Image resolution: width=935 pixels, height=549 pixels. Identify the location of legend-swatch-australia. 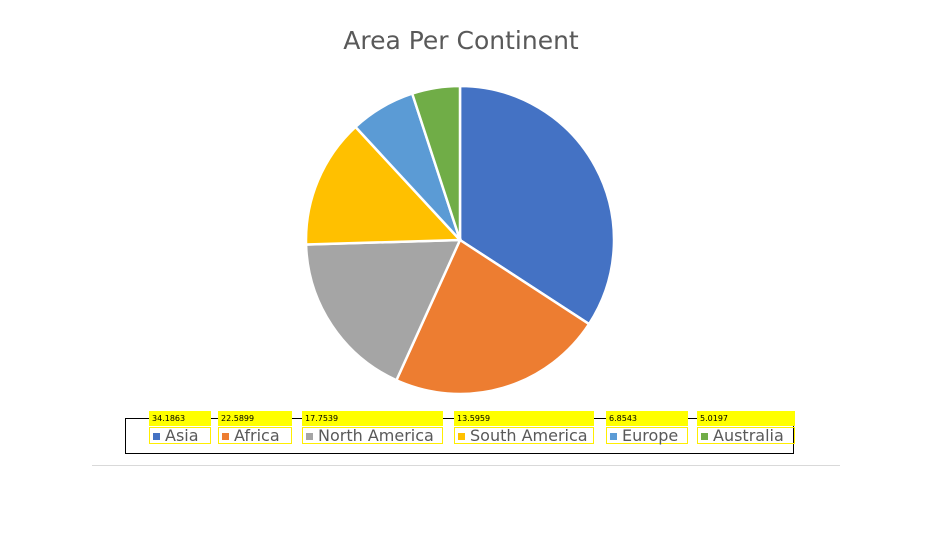
(704, 436).